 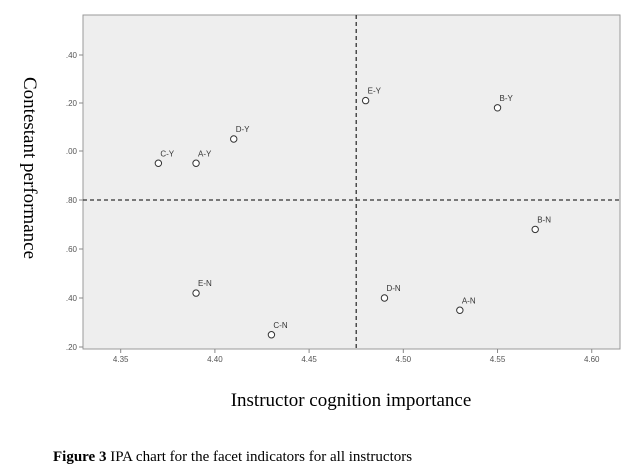 I want to click on point-label: A-Y, so click(x=205, y=153).